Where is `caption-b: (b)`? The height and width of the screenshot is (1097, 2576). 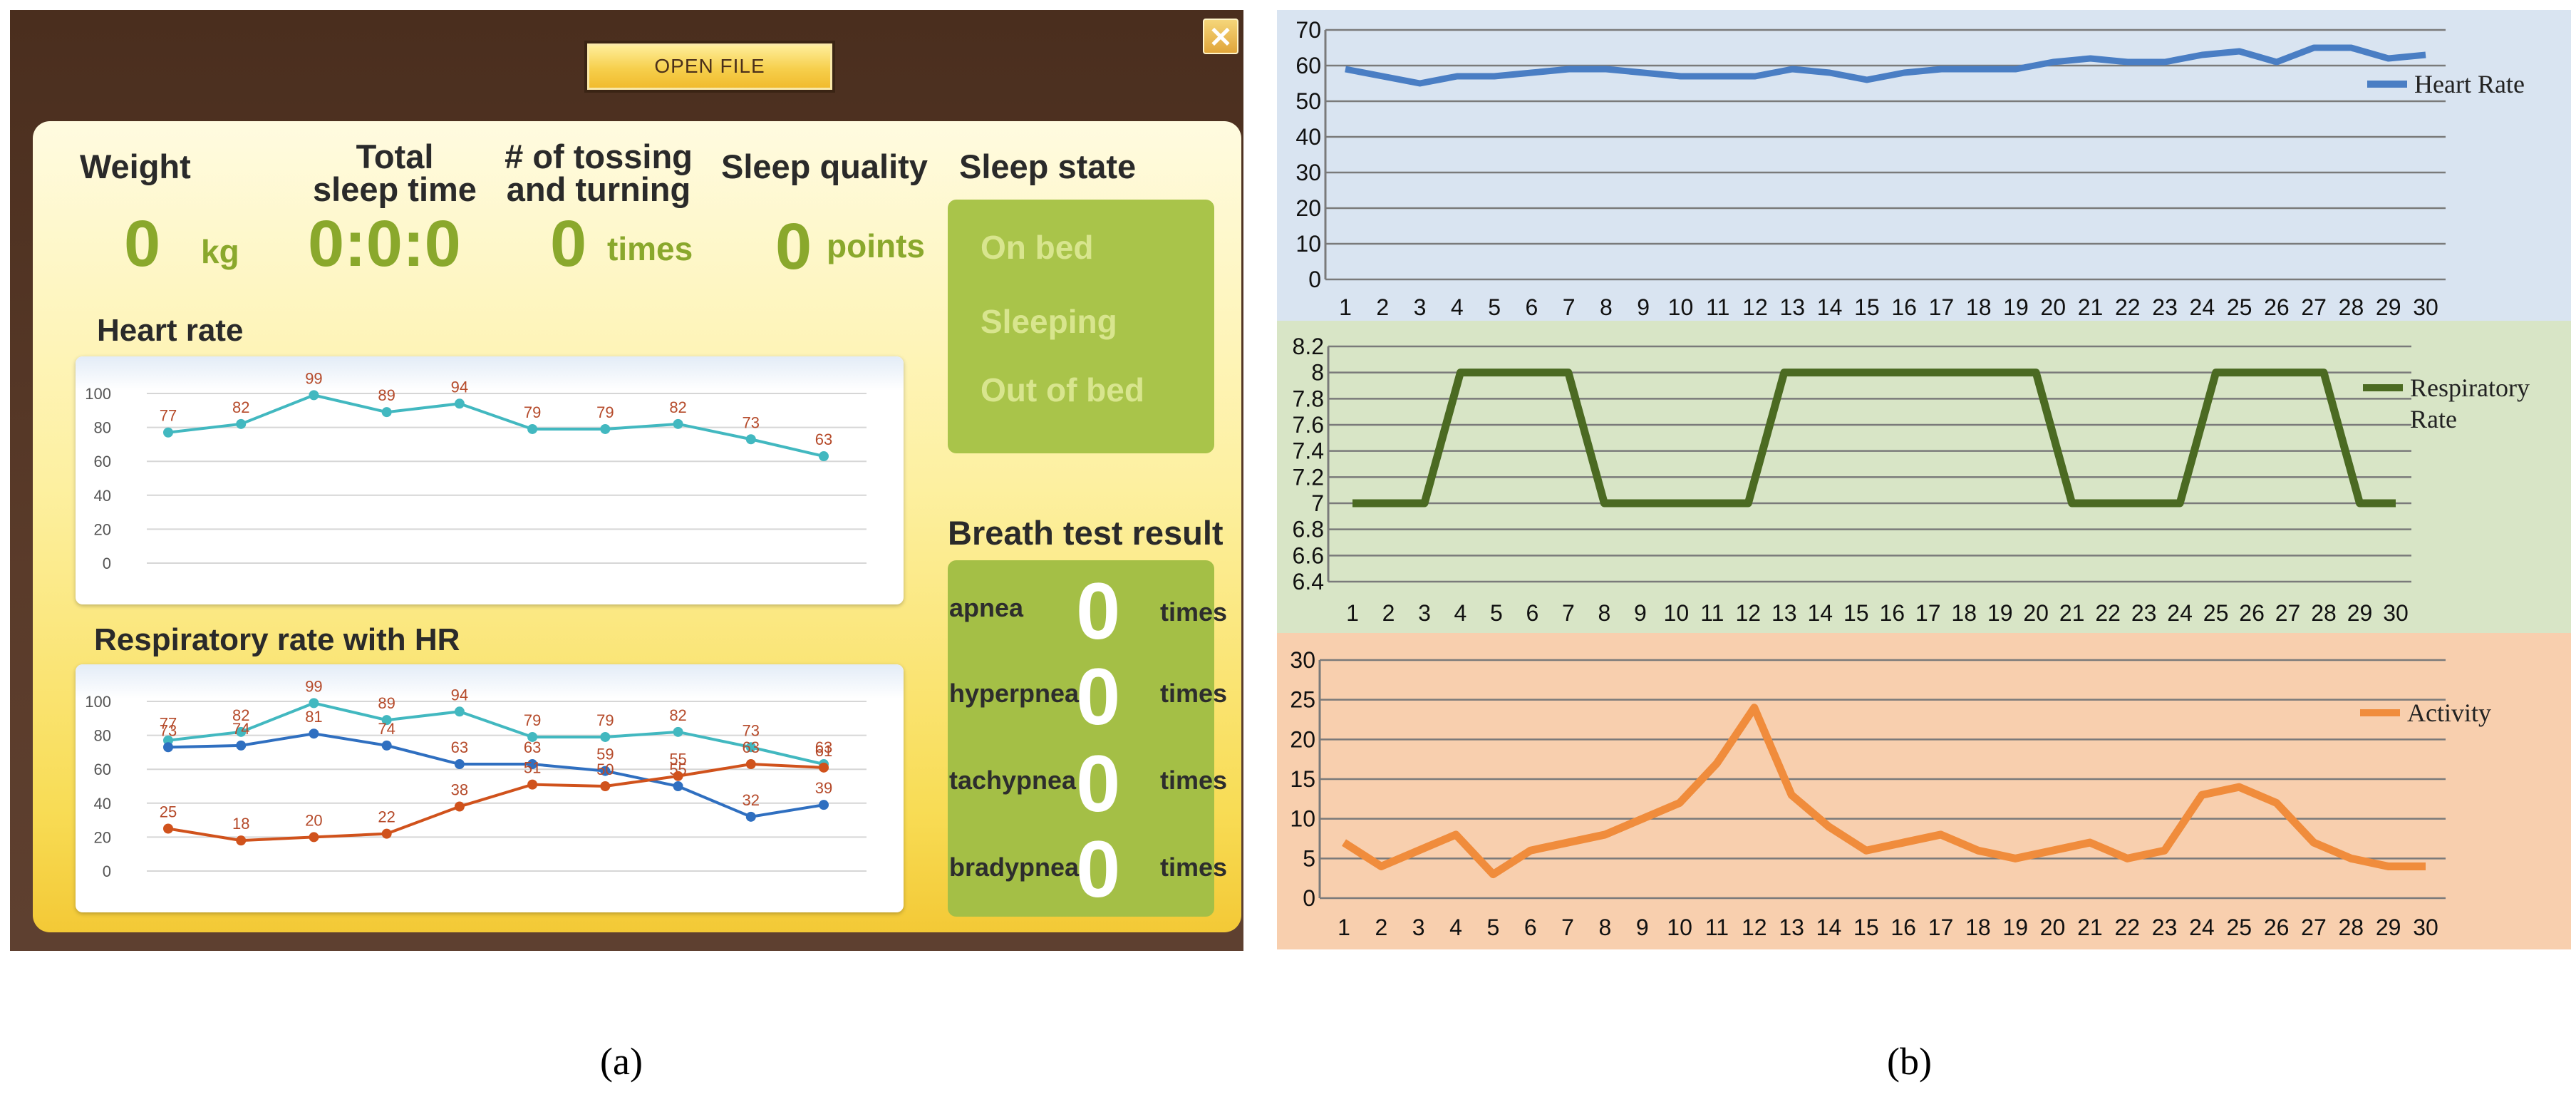 caption-b: (b) is located at coordinates (1910, 1061).